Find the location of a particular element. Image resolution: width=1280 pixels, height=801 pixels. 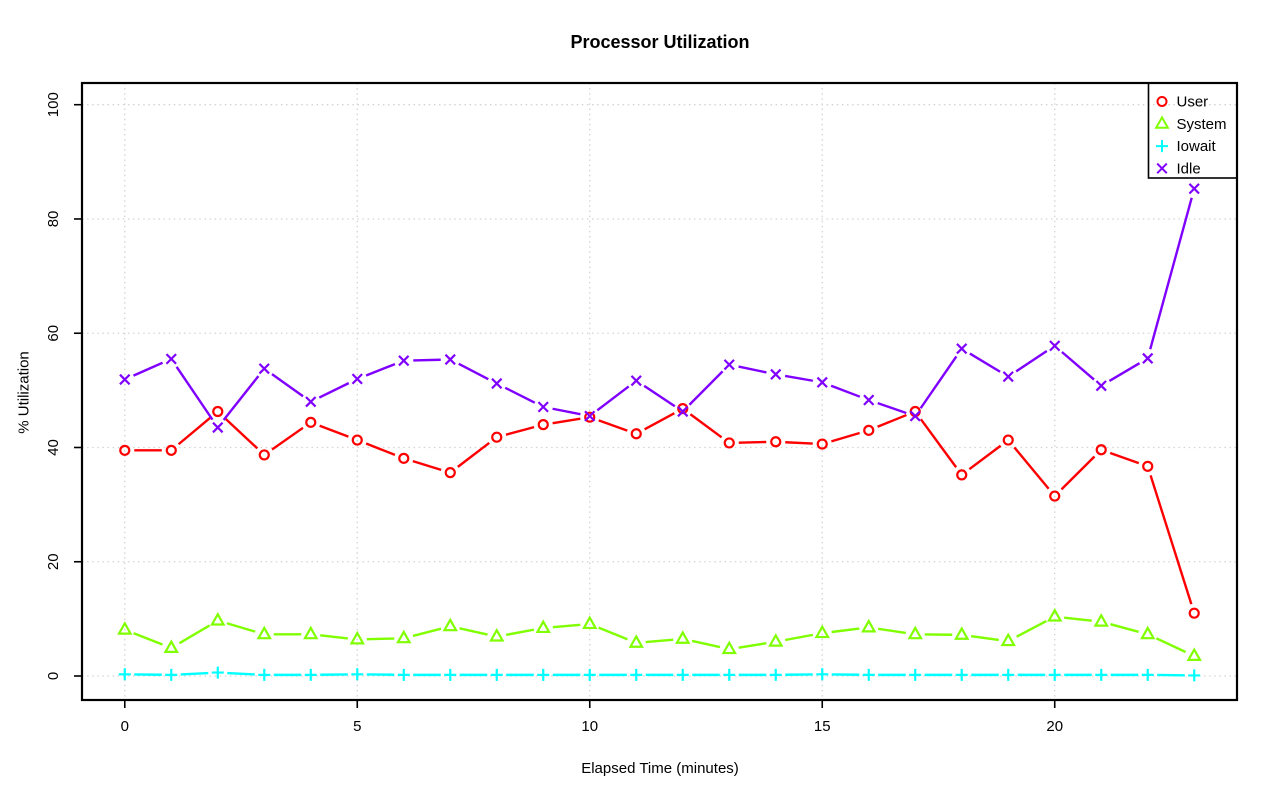

legend-label-system: System is located at coordinates (1202, 124).